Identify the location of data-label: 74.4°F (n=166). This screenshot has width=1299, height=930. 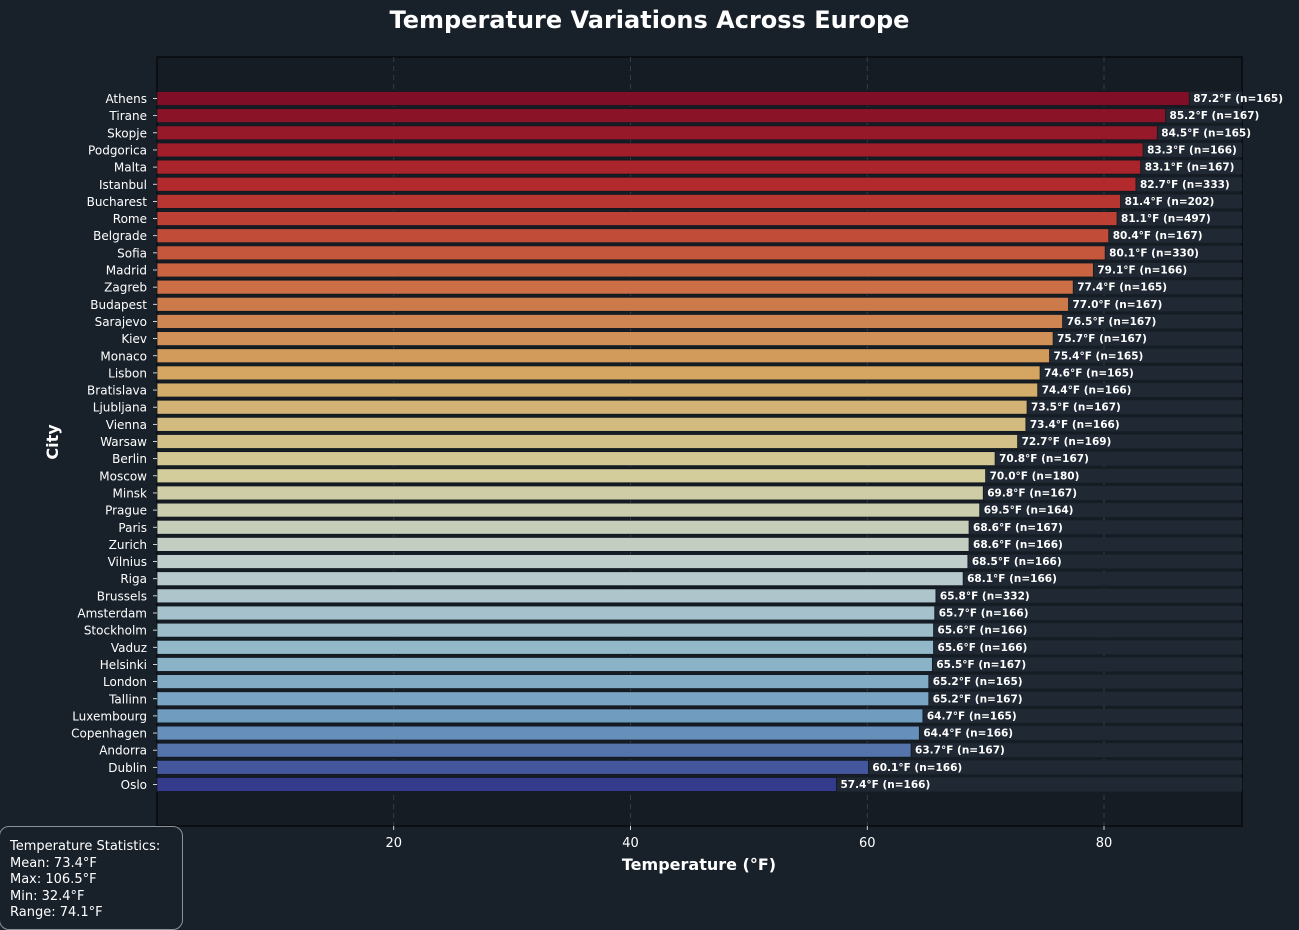
(1087, 391).